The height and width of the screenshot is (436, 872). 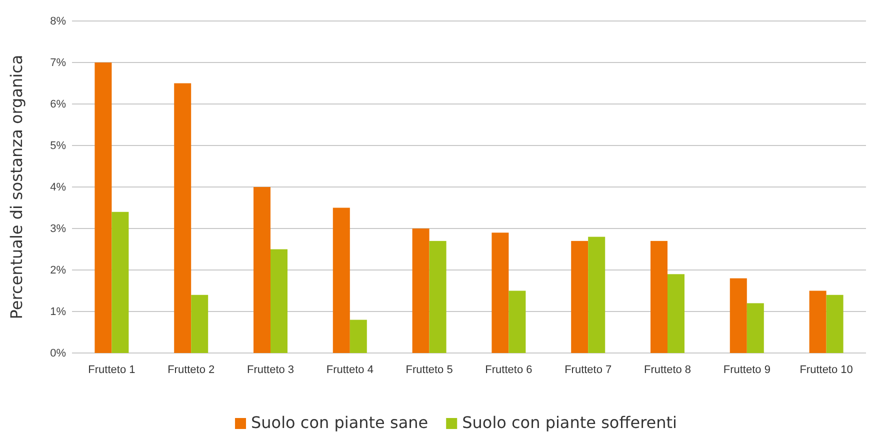 What do you see at coordinates (58, 146) in the screenshot?
I see `y-tick-label: 5%` at bounding box center [58, 146].